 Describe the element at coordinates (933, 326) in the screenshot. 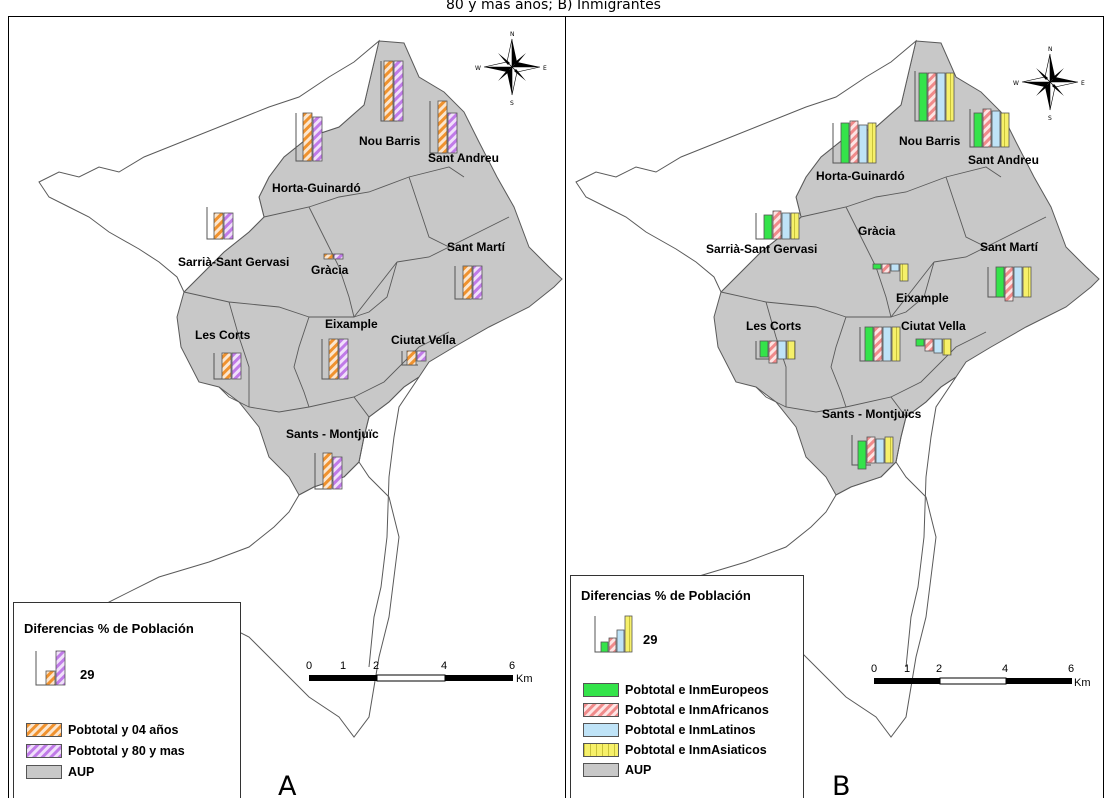

I see `district-label-ciutat-vella: Ciutat Vella` at that location.